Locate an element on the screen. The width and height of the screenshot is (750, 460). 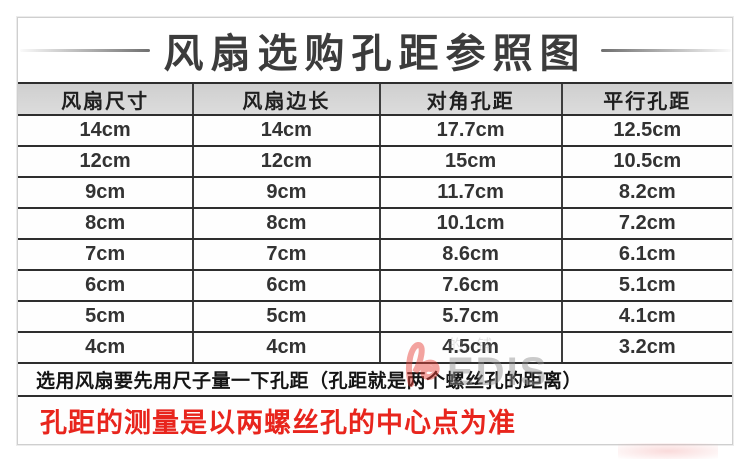
measure-tip-note: 选用风扇要先用尺子量一下孔距（孔距就是两个螺丝孔的距离） is located at coordinates (375, 380).